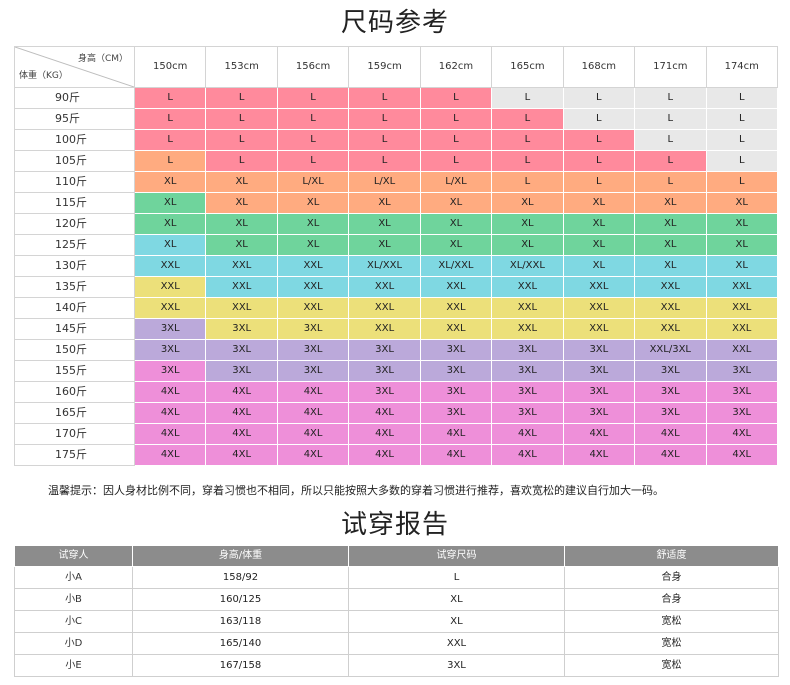 Image resolution: width=790 pixels, height=685 pixels. Describe the element at coordinates (396, 203) in the screenshot. I see `size-row: 115斤 XL XL XL XL XL XL XL XL XL` at that location.